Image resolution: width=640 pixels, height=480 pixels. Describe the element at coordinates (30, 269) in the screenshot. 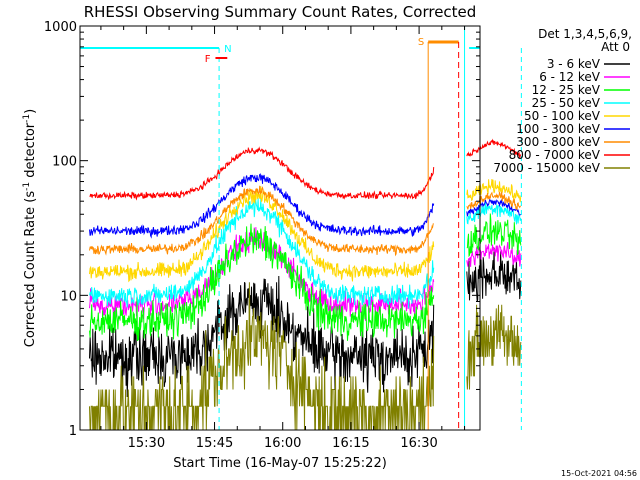

I see `y-axis-label-part: Corrected Count Rate (s` at that location.